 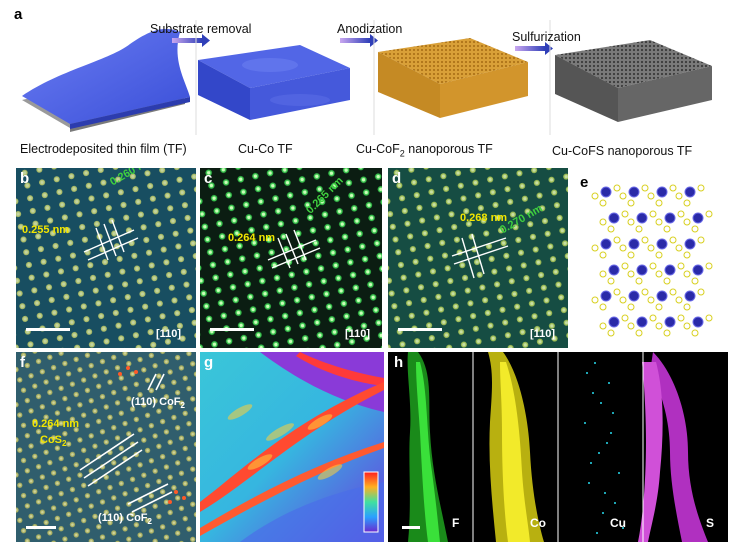 What do you see at coordinates (53, 441) in the screenshot?
I see `panel-f-cos2: CoS2` at bounding box center [53, 441].